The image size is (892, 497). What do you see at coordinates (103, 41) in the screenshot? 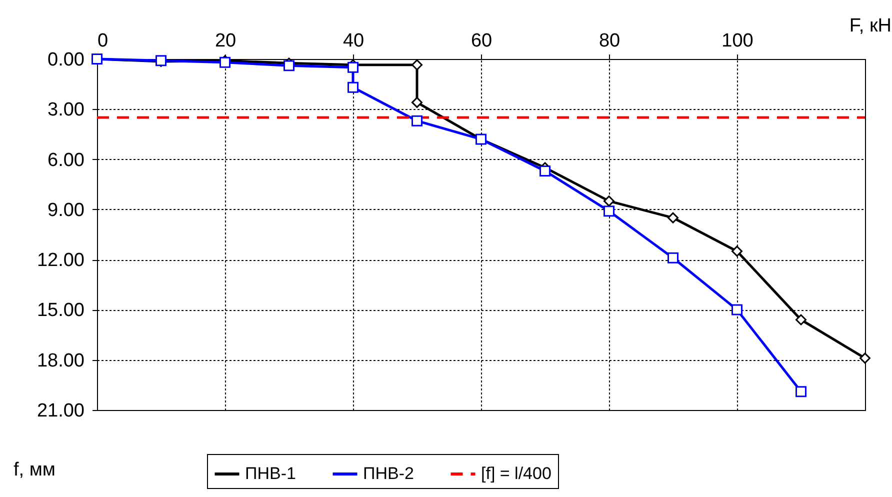
I see `x-tick-label: 0` at bounding box center [103, 41].